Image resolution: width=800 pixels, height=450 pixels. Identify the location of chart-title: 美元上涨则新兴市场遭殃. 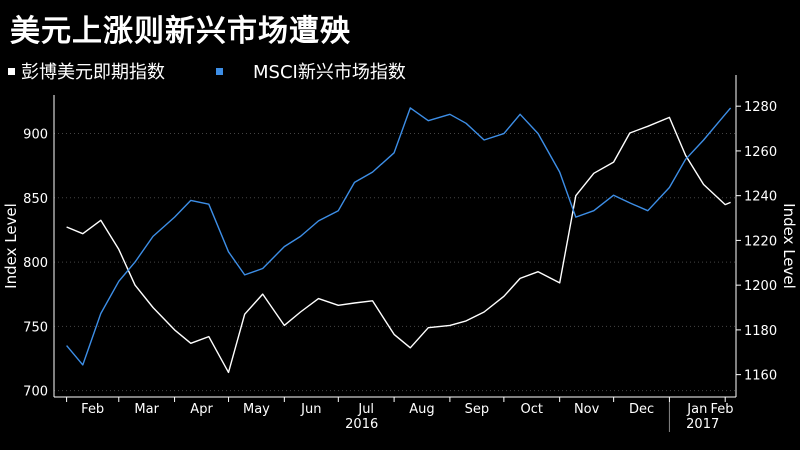
(180, 31).